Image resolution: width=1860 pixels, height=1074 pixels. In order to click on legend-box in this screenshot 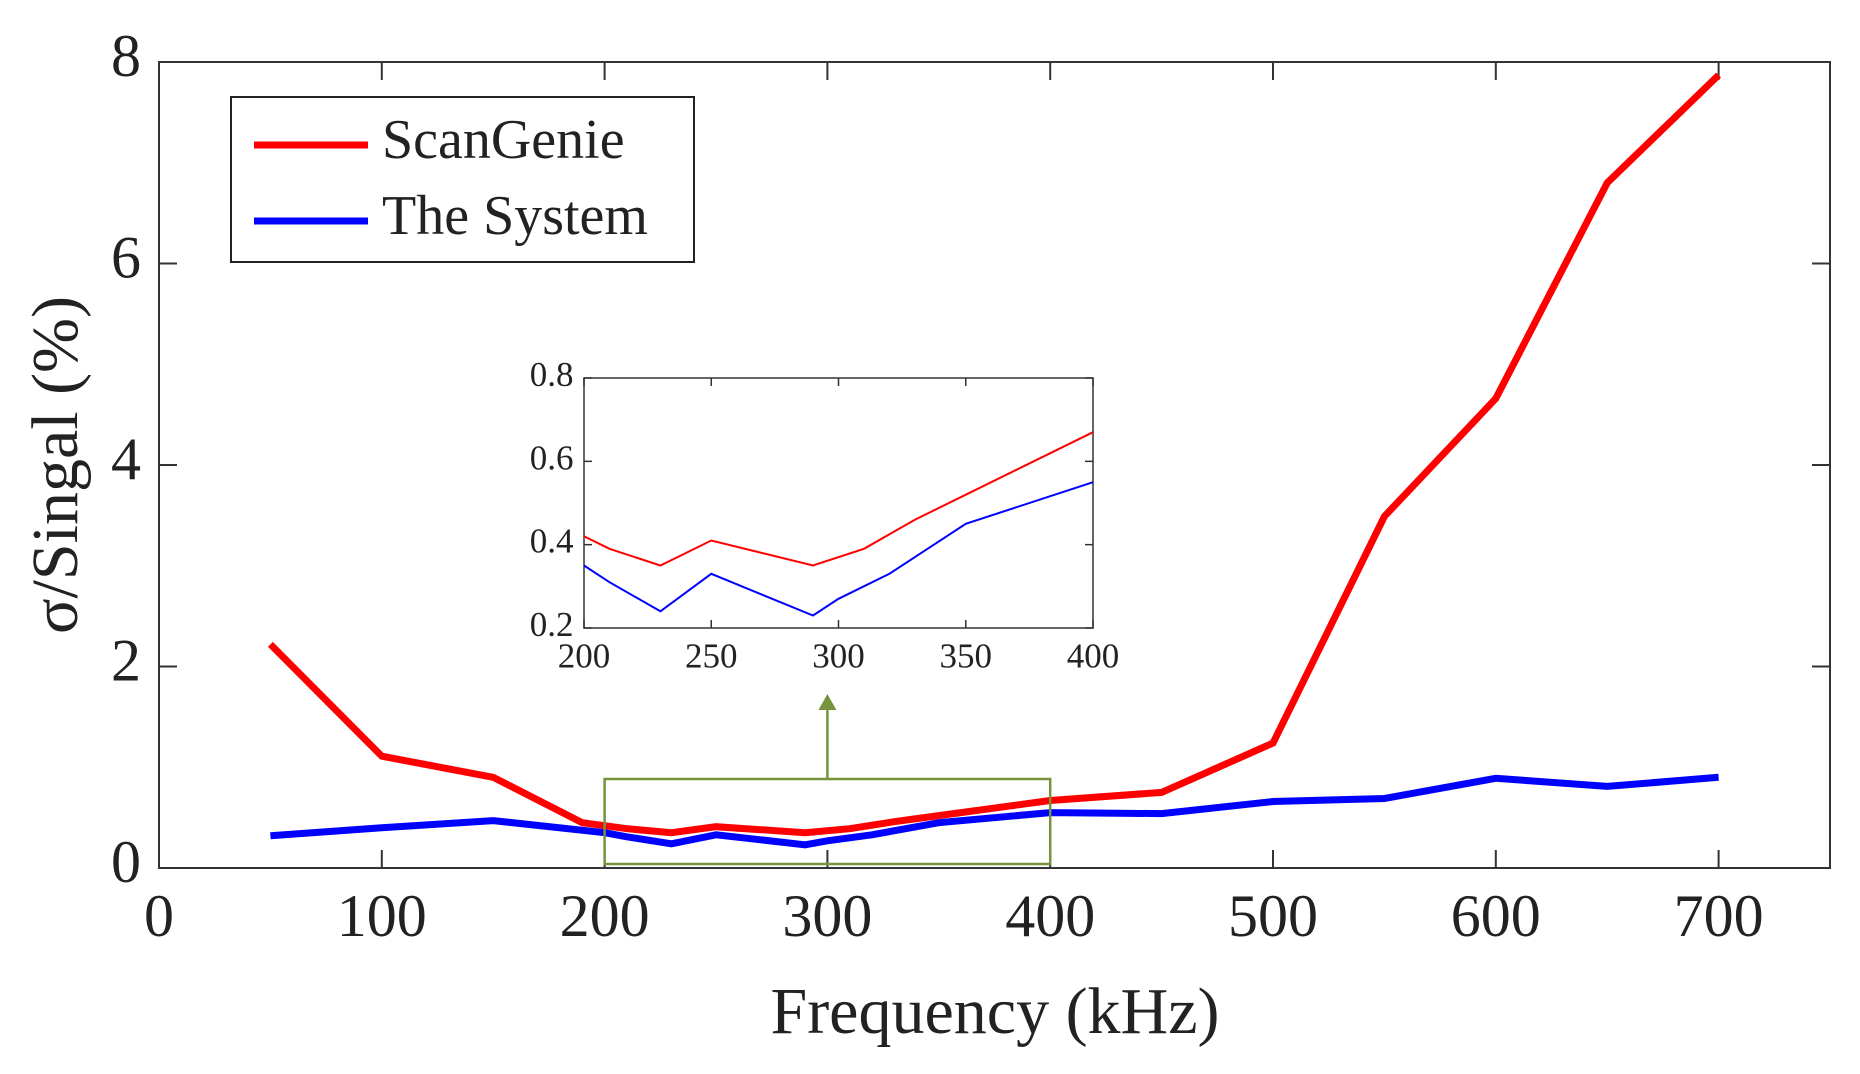, I will do `click(462, 179)`.